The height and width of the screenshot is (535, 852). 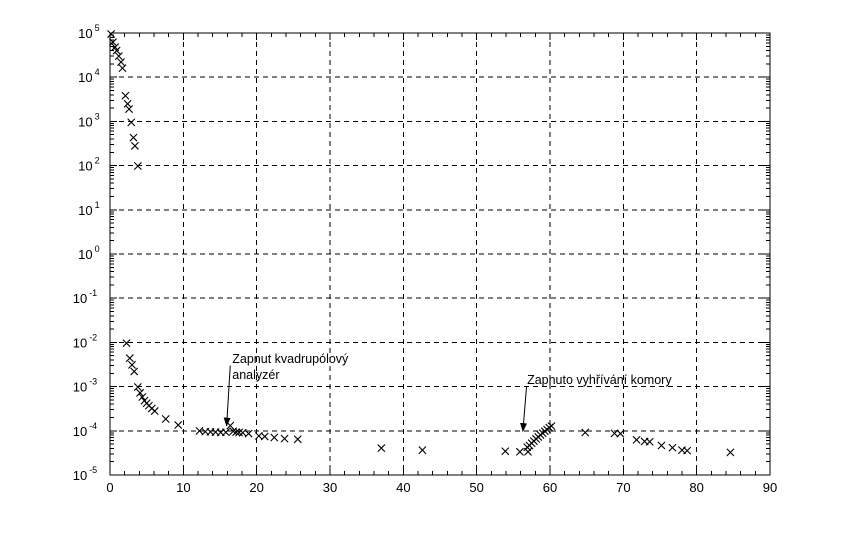 I want to click on svg-text: -4, so click(x=93, y=426).